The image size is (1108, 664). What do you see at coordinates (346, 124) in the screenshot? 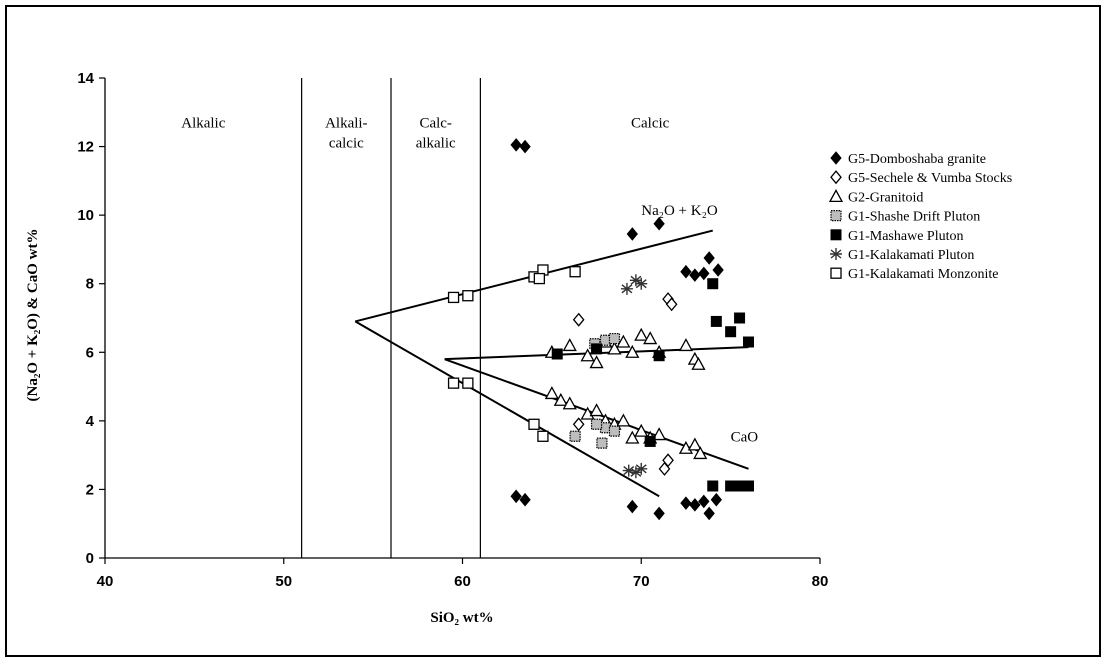
I see `field-label-line: Alkali-` at bounding box center [346, 124].